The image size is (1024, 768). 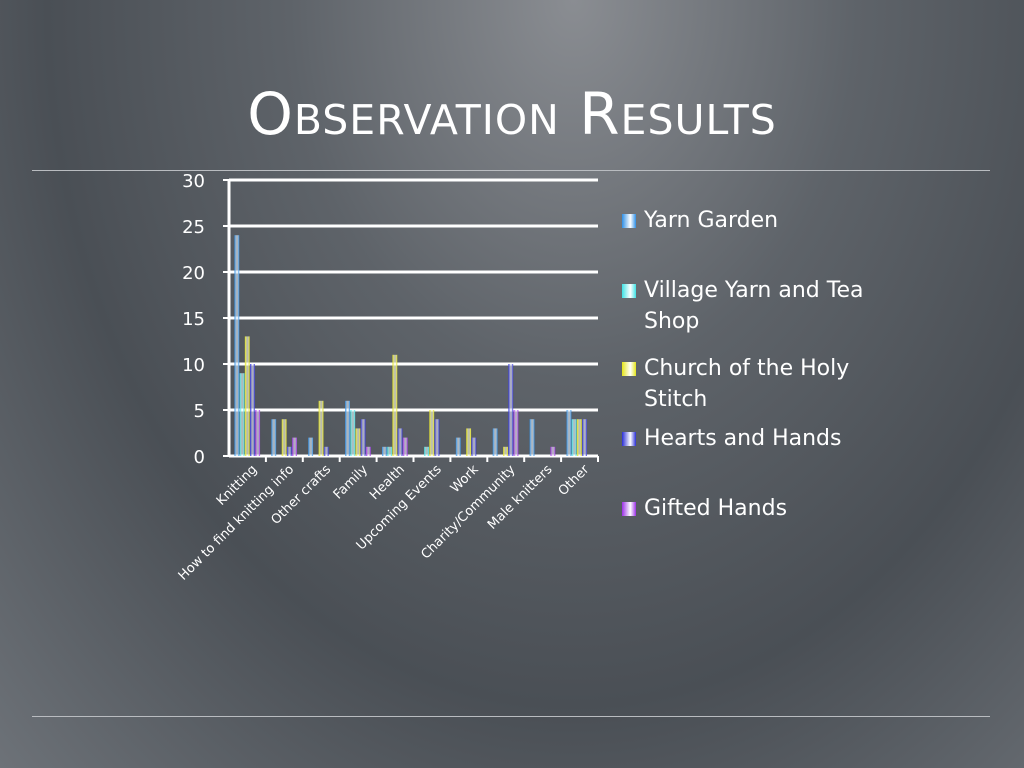 I want to click on y-tick-label: 30, so click(x=193, y=181).